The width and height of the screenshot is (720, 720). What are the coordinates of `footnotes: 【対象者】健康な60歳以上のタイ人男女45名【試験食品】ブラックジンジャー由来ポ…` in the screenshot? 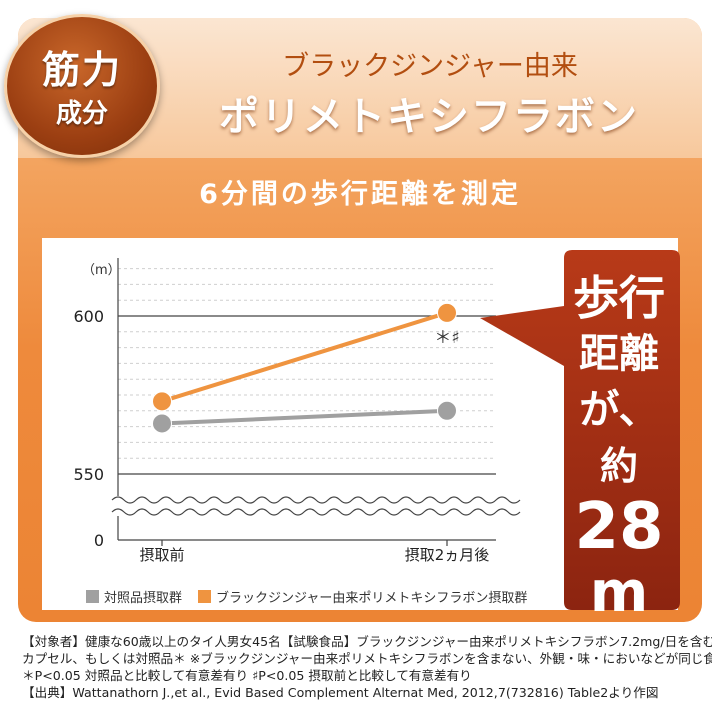 It's located at (367, 667).